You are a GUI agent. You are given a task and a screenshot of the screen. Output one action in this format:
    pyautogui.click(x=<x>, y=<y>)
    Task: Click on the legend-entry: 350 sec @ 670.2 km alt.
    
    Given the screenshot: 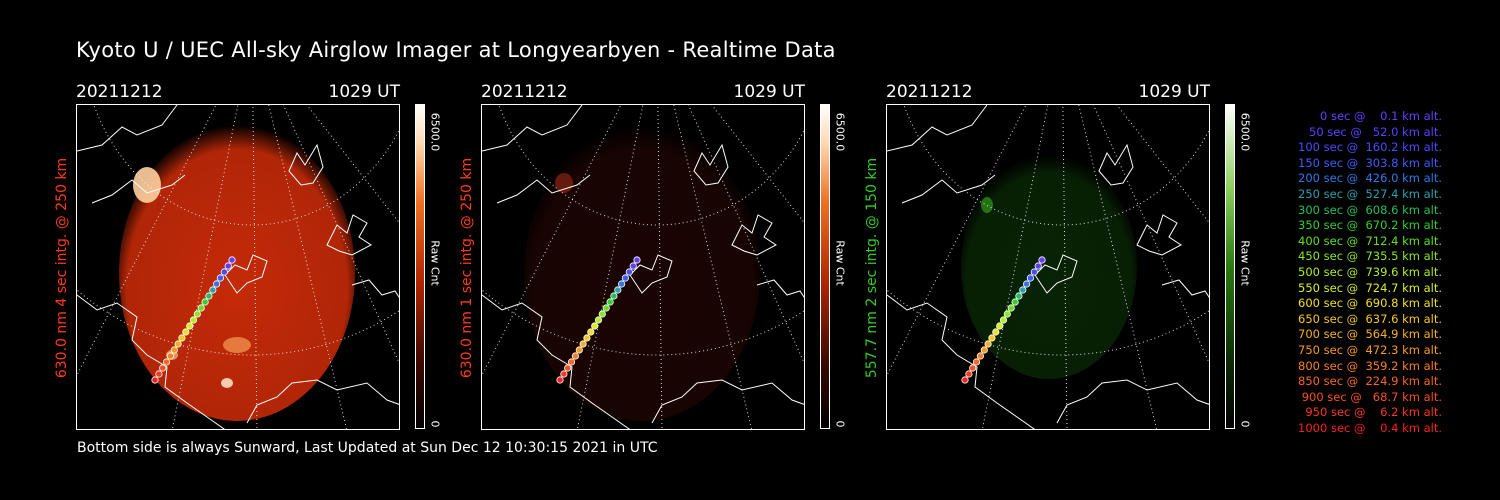 What is the action you would take?
    pyautogui.click(x=1370, y=225)
    